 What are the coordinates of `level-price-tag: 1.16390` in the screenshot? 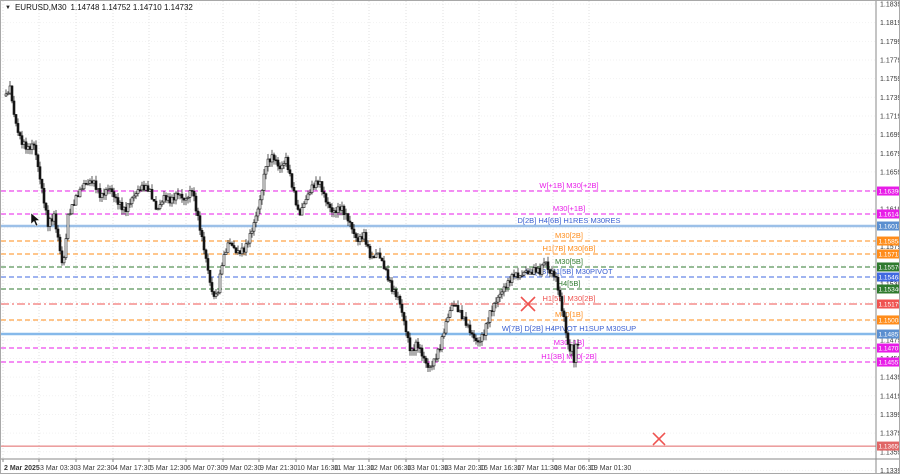 It's located at (888, 191).